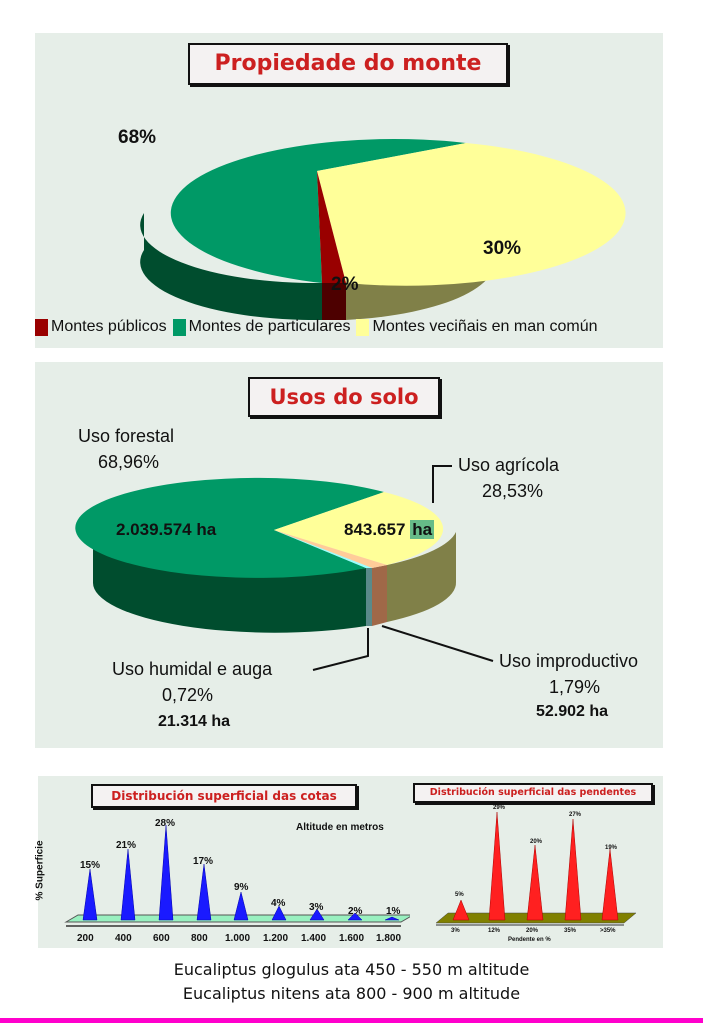 Image resolution: width=703 pixels, height=1023 pixels. I want to click on agri-leader-line, so click(442, 484).